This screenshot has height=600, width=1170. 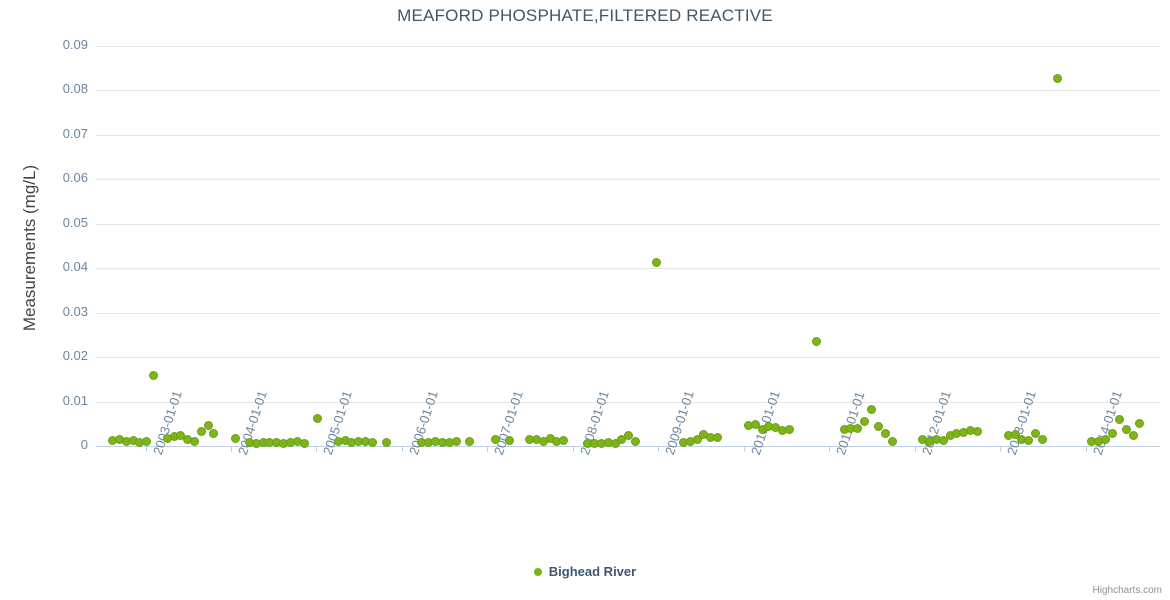 What do you see at coordinates (75, 267) in the screenshot?
I see `y-axis-tick-label: 0.04` at bounding box center [75, 267].